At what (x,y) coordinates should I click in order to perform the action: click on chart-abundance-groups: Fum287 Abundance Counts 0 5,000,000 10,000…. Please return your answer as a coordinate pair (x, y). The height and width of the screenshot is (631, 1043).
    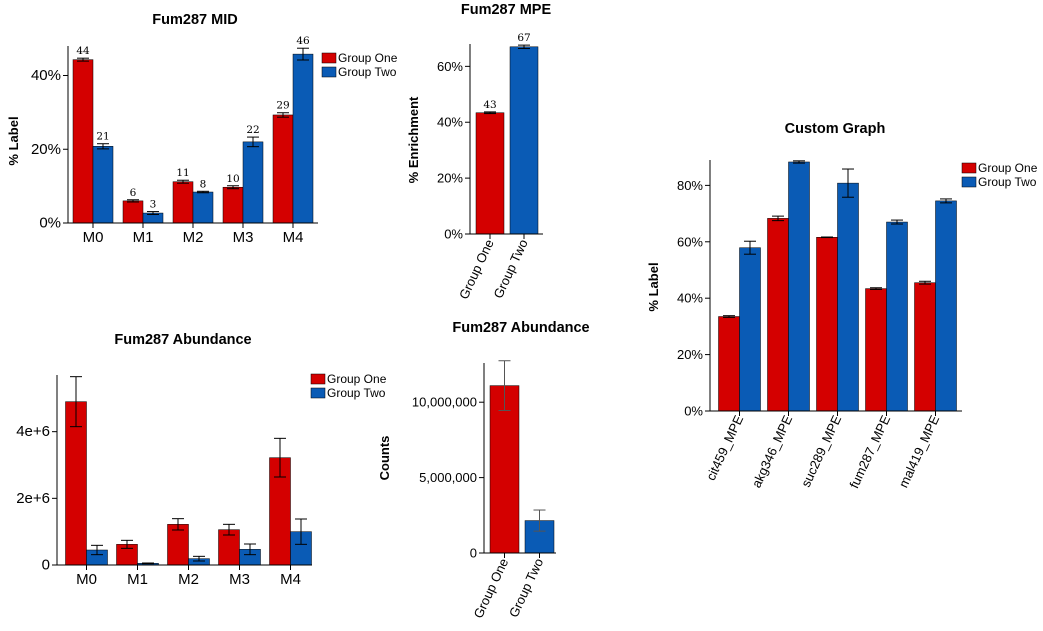
    Looking at the image, I should click on (483, 470).